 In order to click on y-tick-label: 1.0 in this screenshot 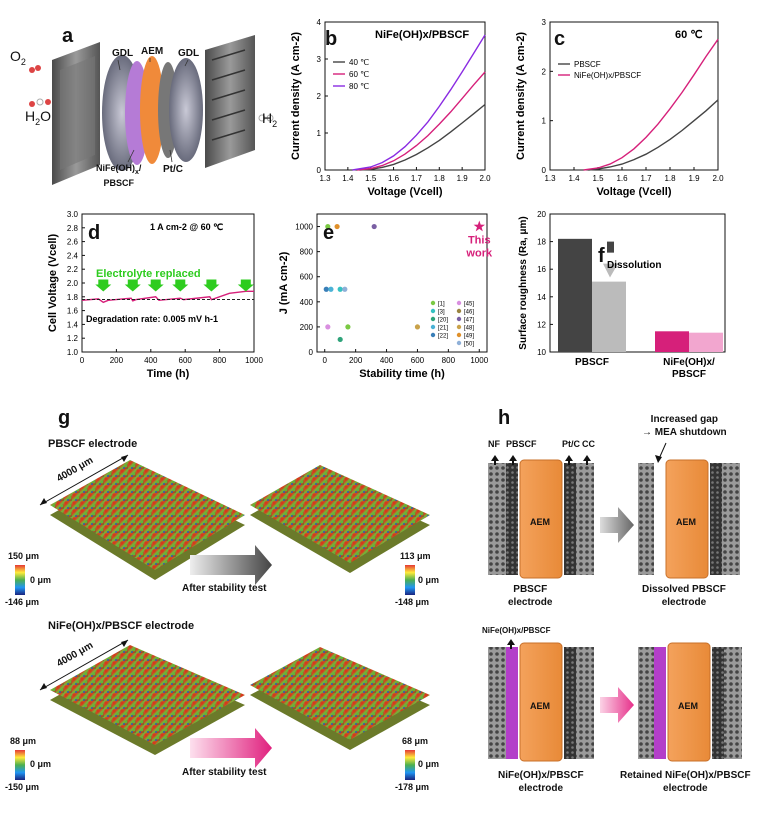, I will do `click(73, 352)`.